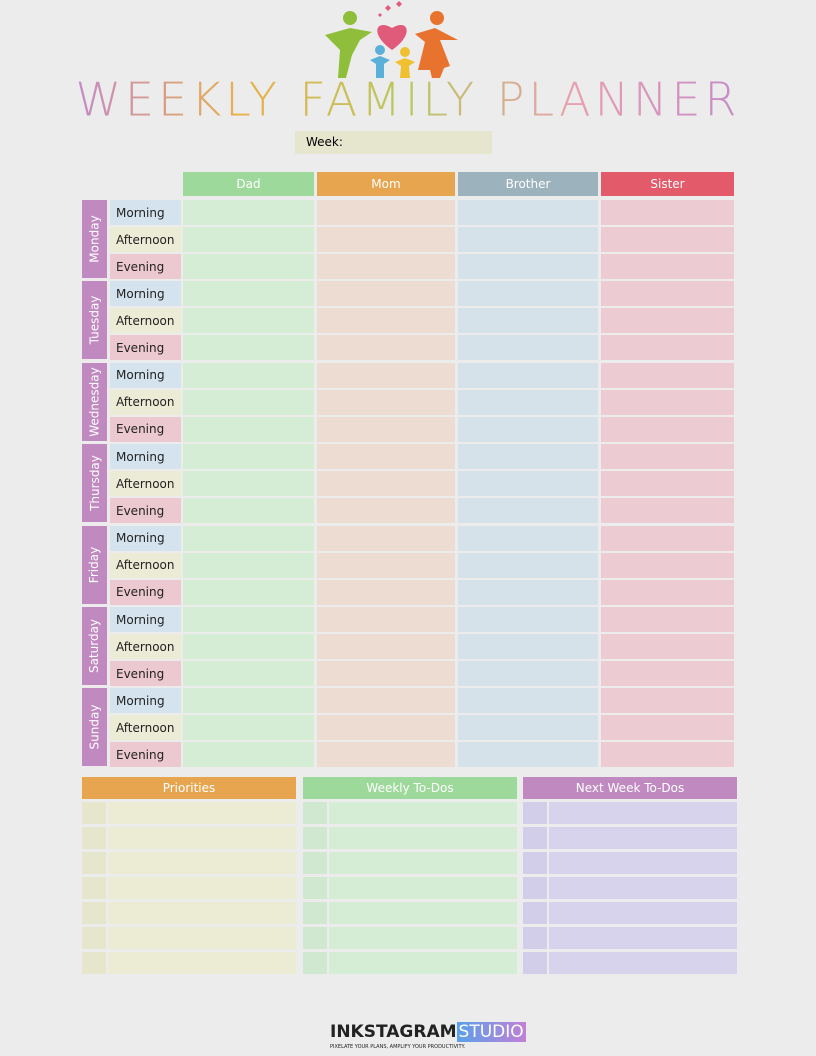  Describe the element at coordinates (393, 142) in the screenshot. I see `week-field: Week:` at that location.